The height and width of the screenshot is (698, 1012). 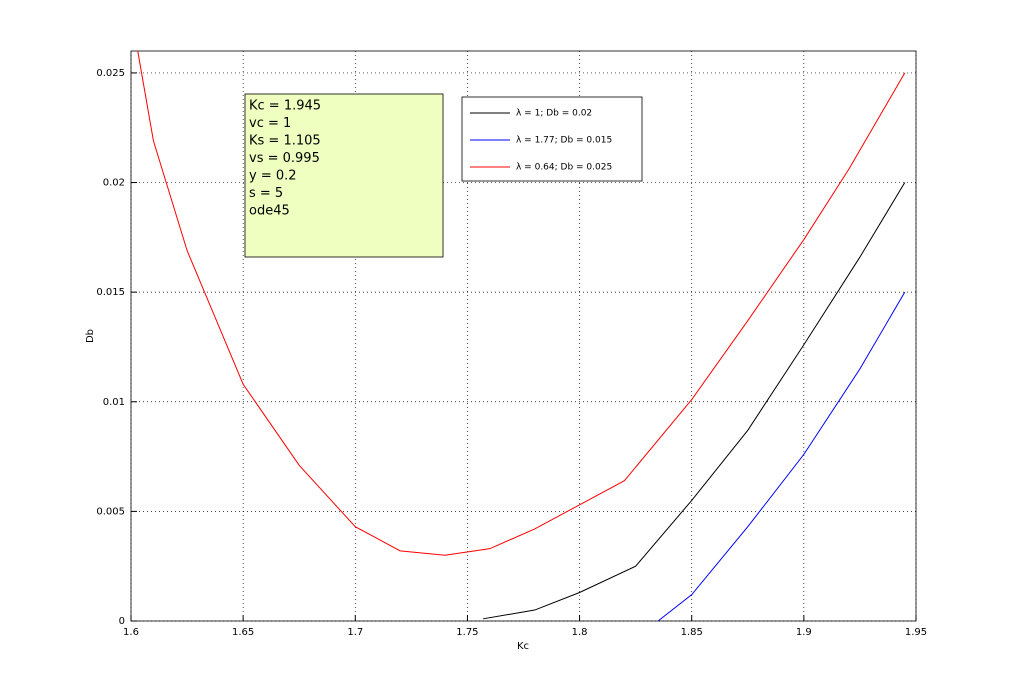 I want to click on x-tick-label: 1.85, so click(x=692, y=632).